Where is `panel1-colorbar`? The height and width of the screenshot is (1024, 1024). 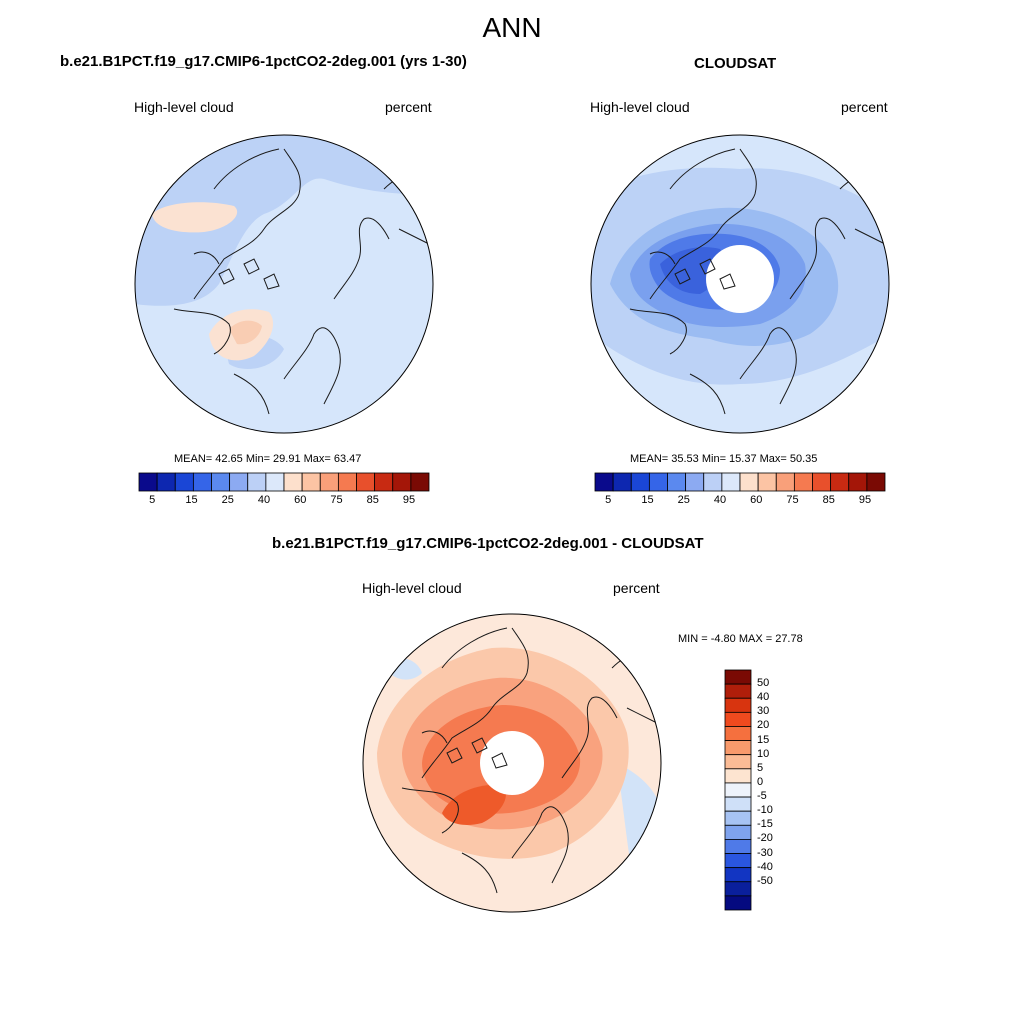
panel1-colorbar is located at coordinates (284, 482).